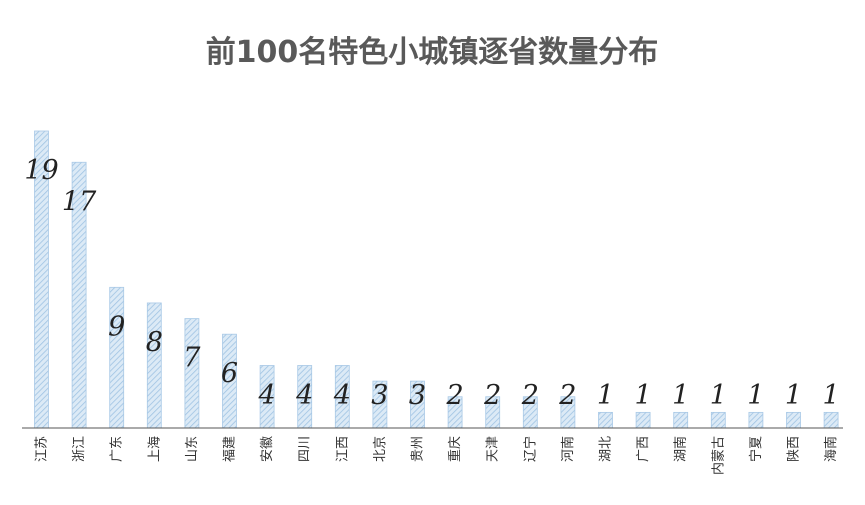 The height and width of the screenshot is (505, 865). I want to click on bar-海南, so click(831, 420).